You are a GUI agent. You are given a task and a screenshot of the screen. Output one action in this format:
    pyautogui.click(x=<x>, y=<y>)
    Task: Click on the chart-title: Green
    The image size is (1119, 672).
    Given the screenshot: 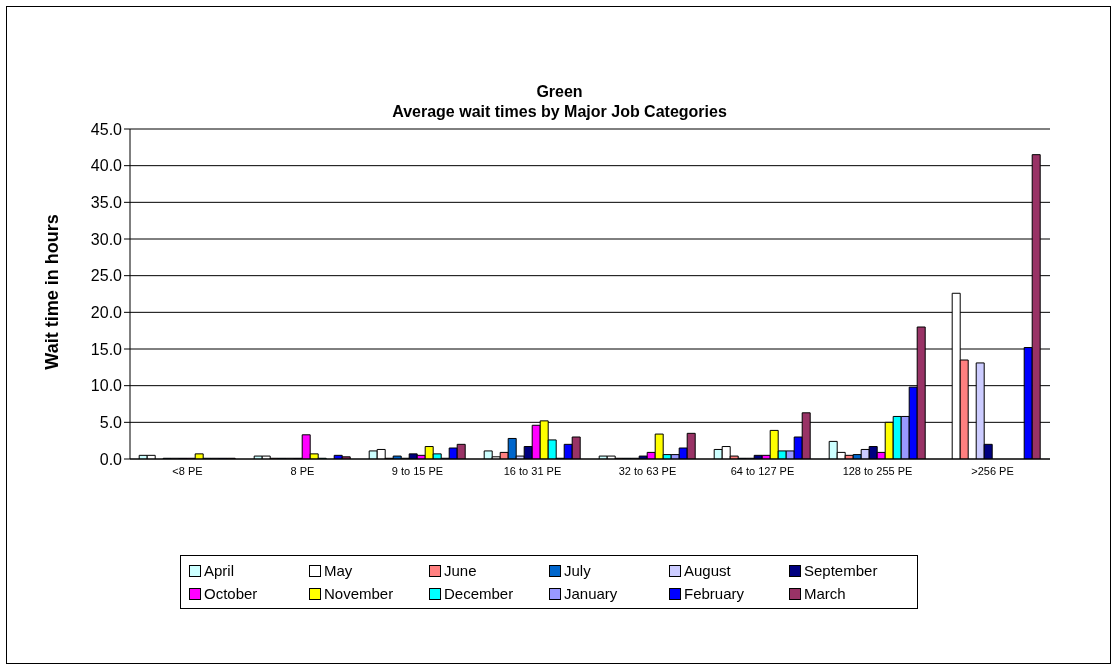 What is the action you would take?
    pyautogui.click(x=559, y=92)
    